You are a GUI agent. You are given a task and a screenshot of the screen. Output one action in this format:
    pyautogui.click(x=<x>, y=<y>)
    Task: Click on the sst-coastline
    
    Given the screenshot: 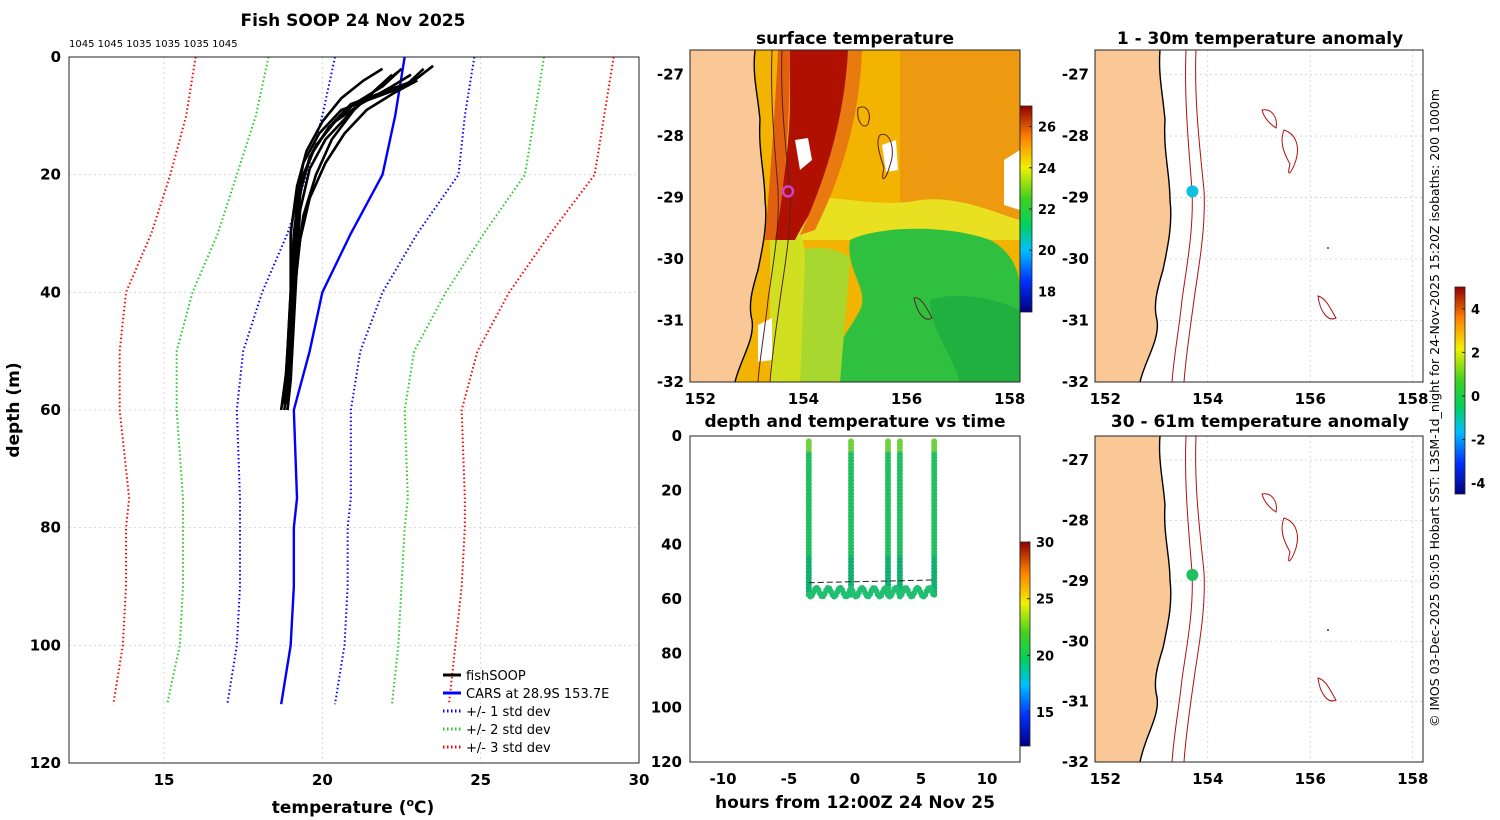 What is the action you would take?
    pyautogui.click(x=750, y=216)
    